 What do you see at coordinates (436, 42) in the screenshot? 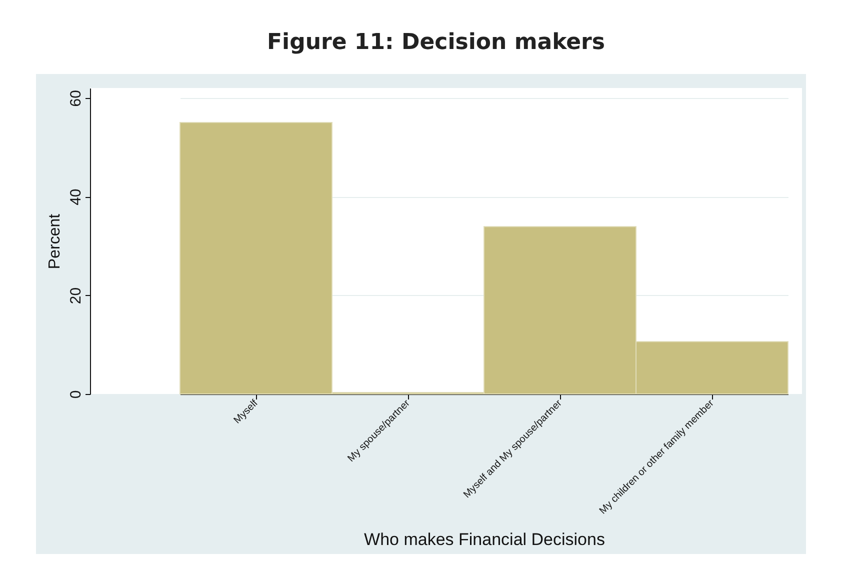
I see `chart-title: Figure 11: Decision makers` at bounding box center [436, 42].